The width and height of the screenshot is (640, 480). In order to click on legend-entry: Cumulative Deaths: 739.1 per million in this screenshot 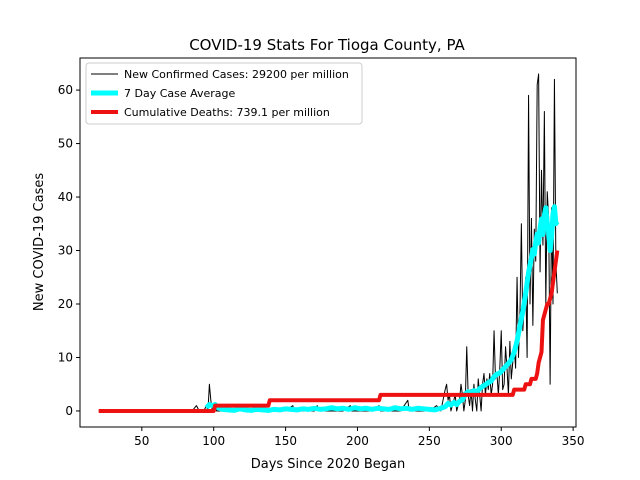, I will do `click(227, 112)`.